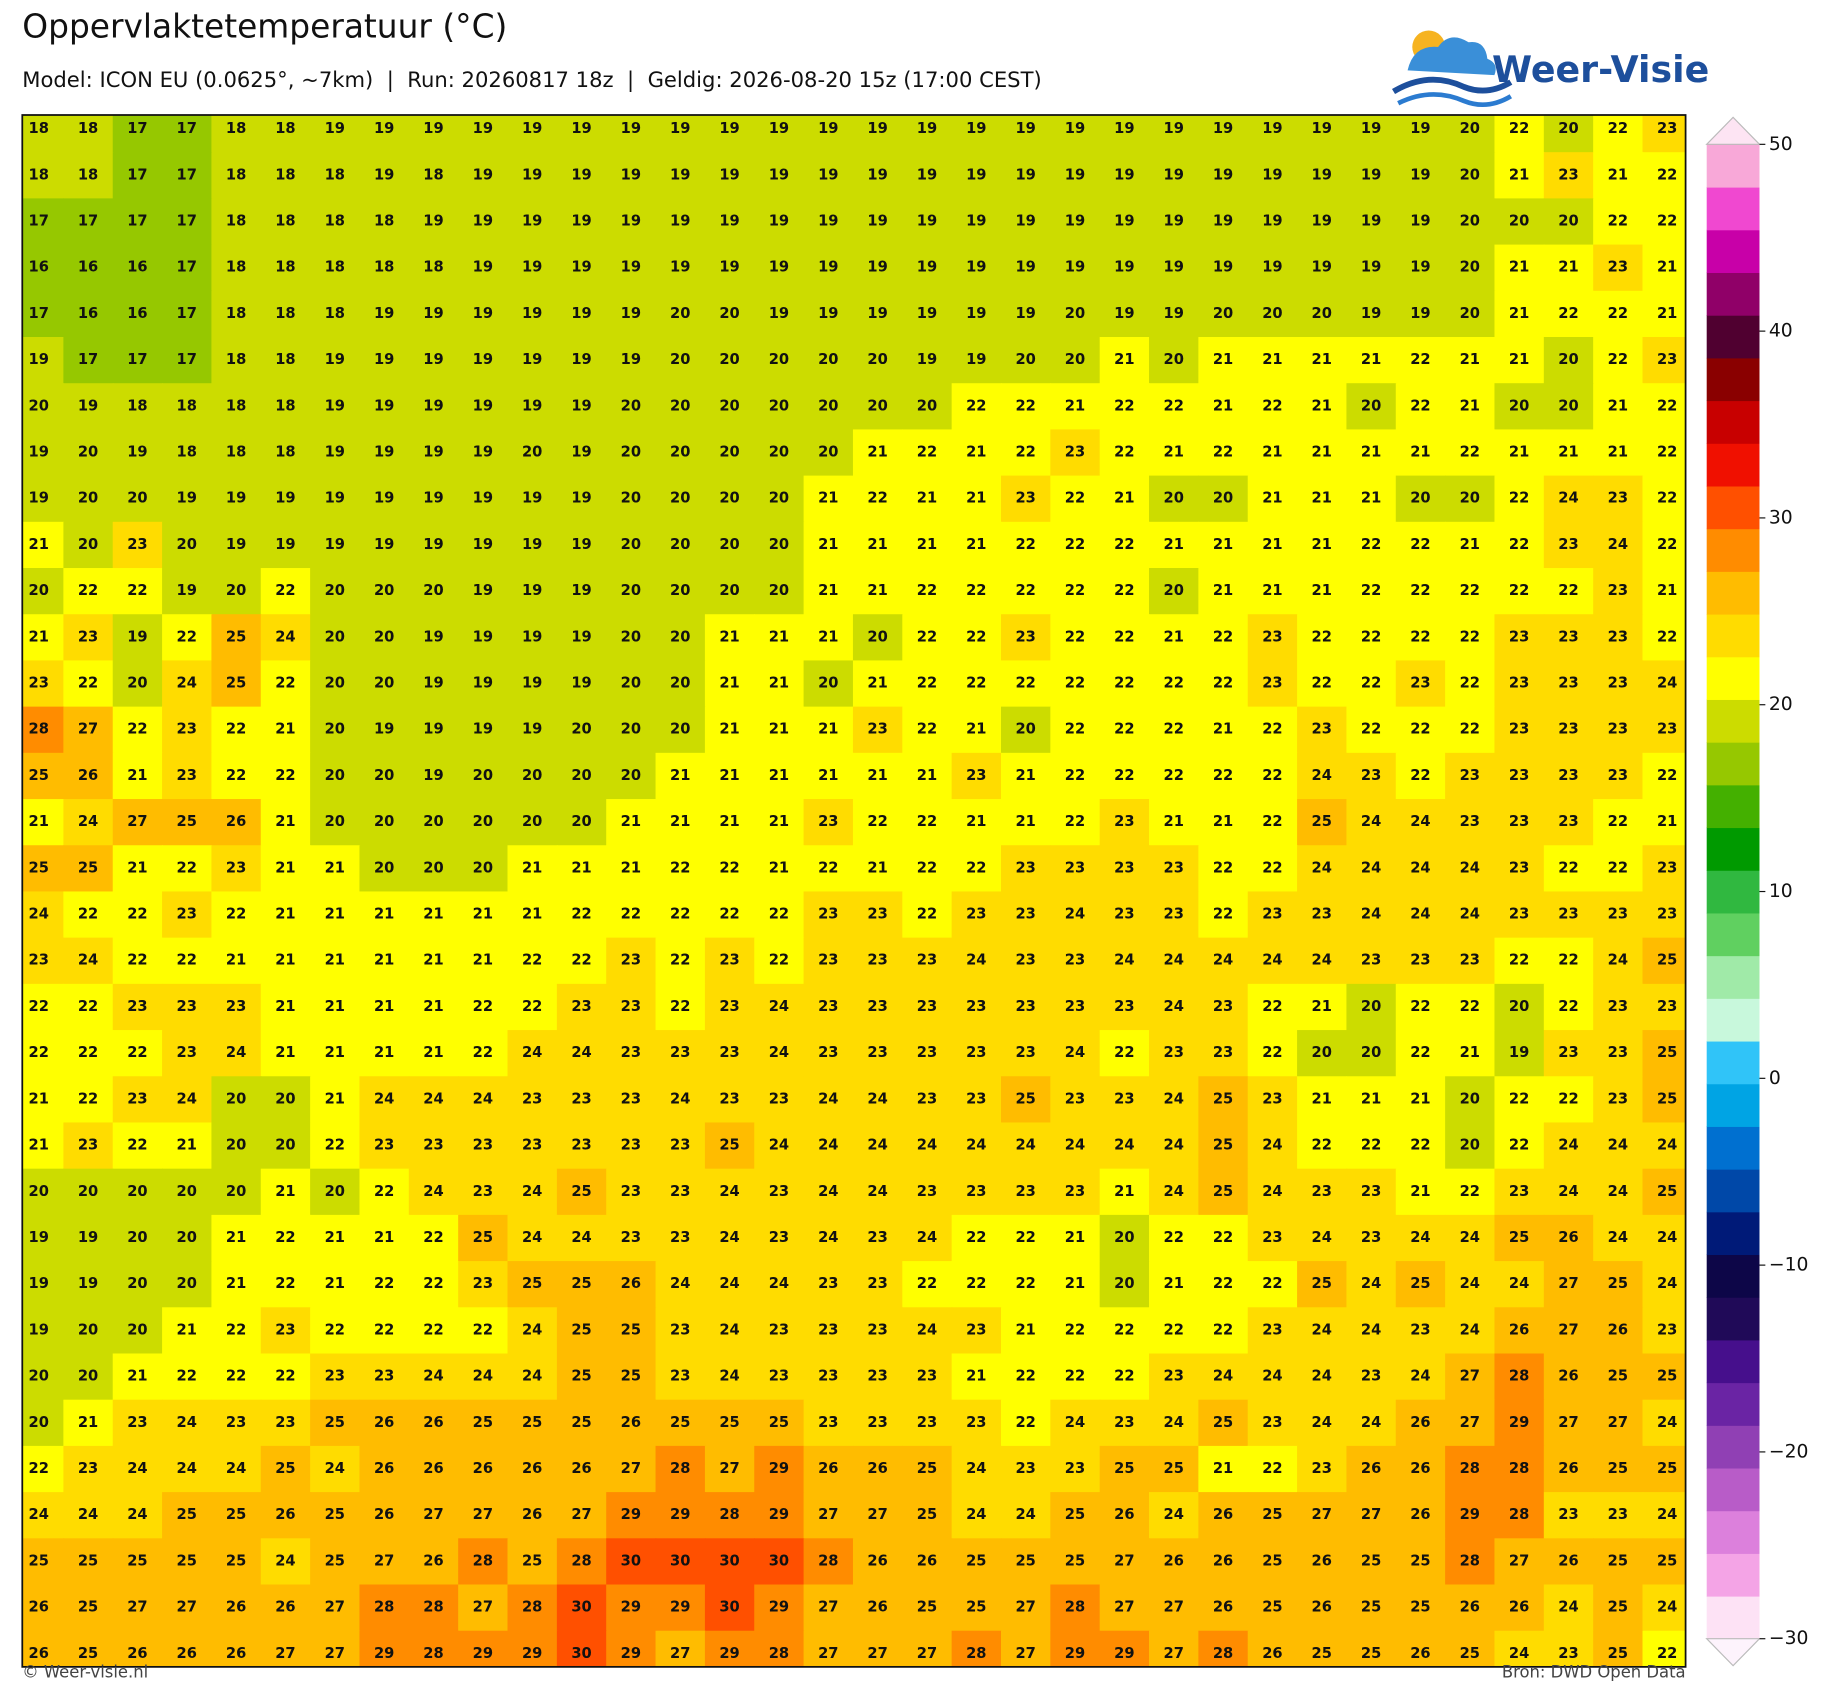 This screenshot has height=1681, width=1824. I want to click on temperature-label: 30, so click(631, 1560).